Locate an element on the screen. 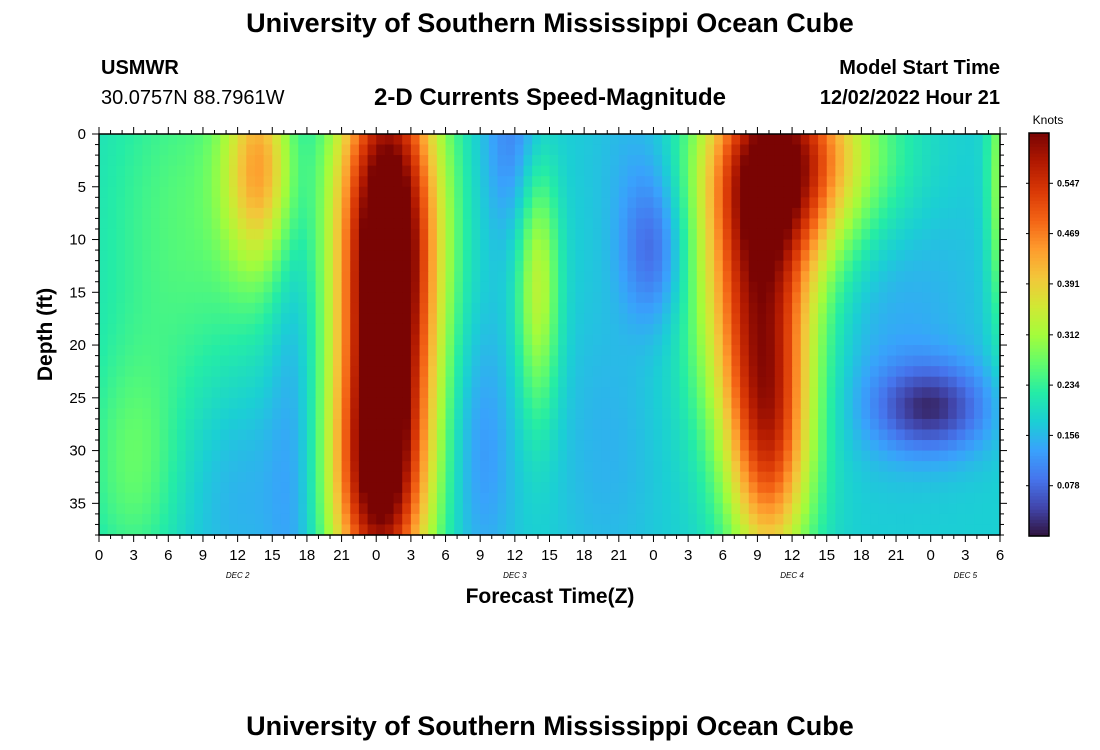 Image resolution: width=1100 pixels, height=750 pixels. model-start-value: 12/02/2022 Hour 21 is located at coordinates (909, 98).